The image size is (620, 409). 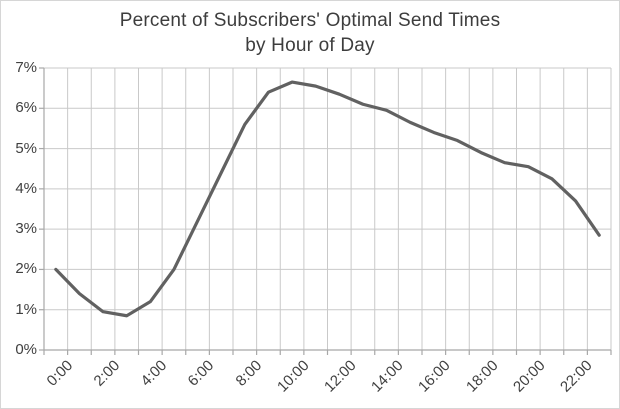 I want to click on y-axis-label: 0%, so click(x=26, y=349).